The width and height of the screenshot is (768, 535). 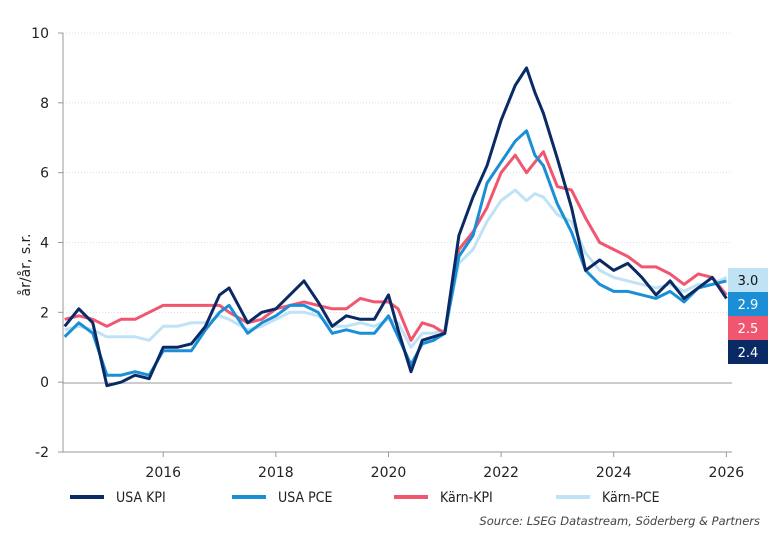 I want to click on y-tick-label: 4, so click(x=44, y=244).